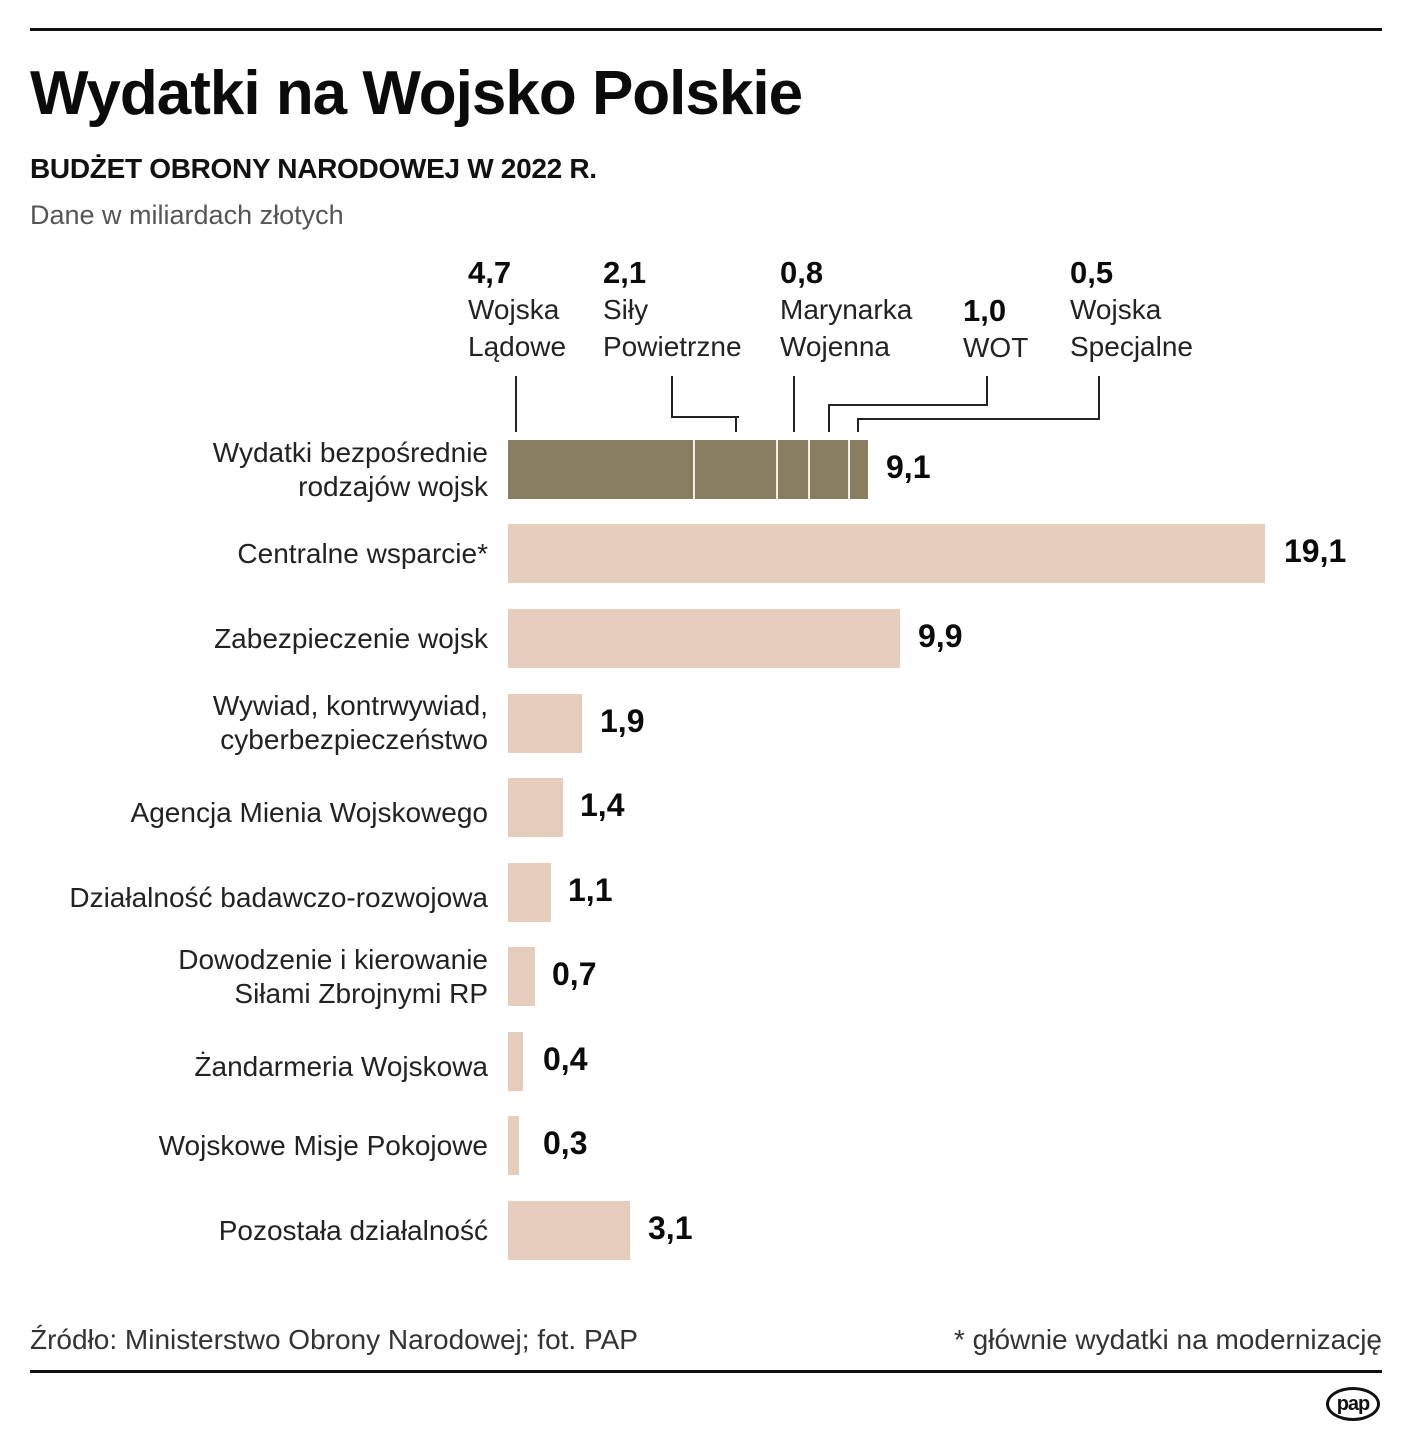 The height and width of the screenshot is (1440, 1412). Describe the element at coordinates (350, 722) in the screenshot. I see `category-label: Wywiad, kontrwywiad, cyberbezpieczeństwo` at that location.